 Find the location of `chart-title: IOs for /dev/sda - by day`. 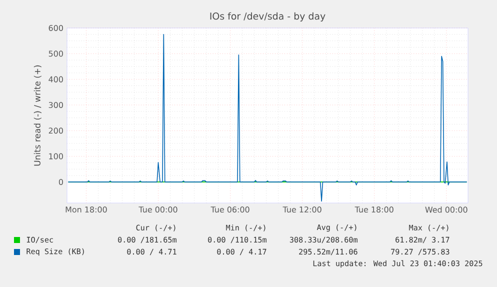

chart-title: IOs for /dev/sda - by day is located at coordinates (268, 17).